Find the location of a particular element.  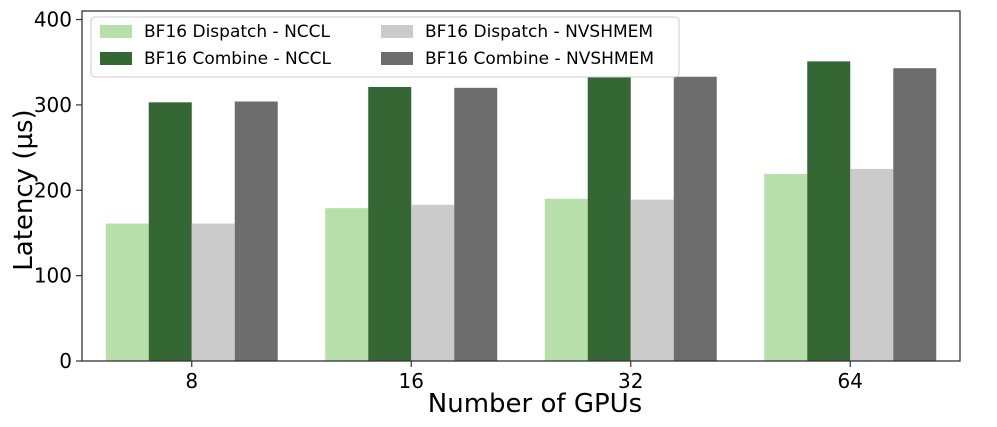

y-tick-label-100: 100 is located at coordinates (53, 276).